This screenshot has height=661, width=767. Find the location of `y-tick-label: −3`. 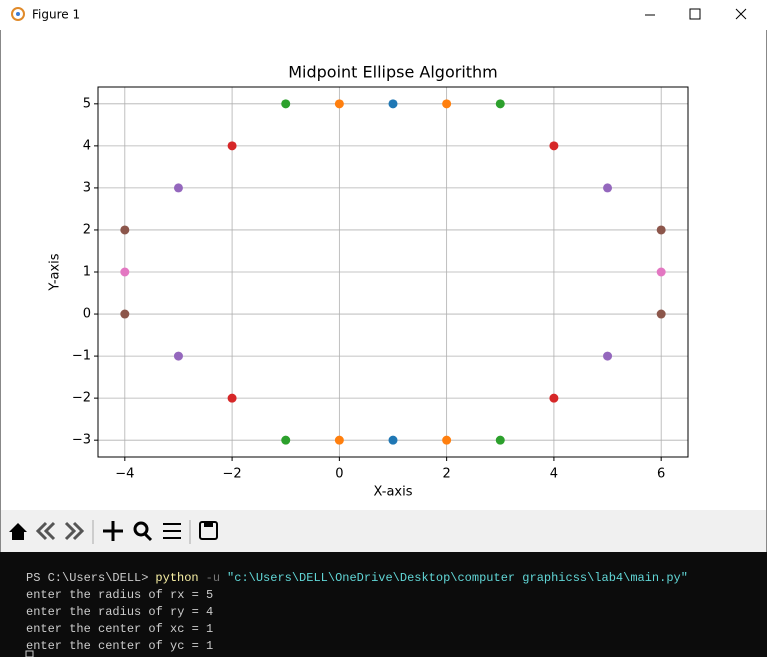

y-tick-label: −3 is located at coordinates (81, 440).